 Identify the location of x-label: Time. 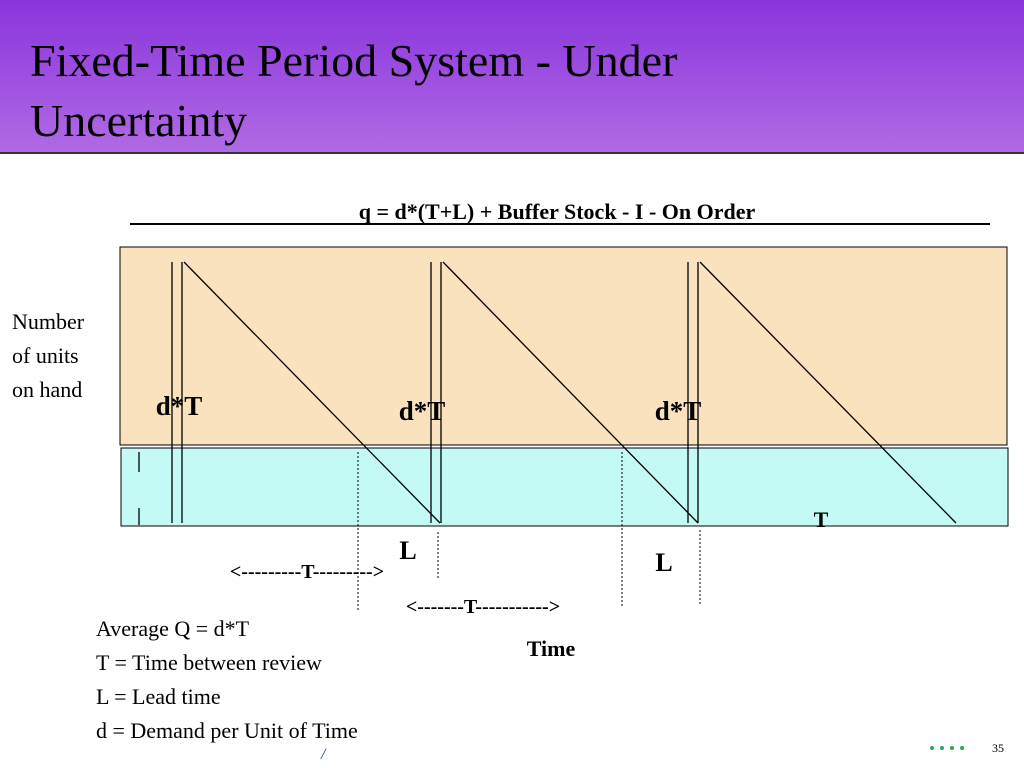
(551, 648).